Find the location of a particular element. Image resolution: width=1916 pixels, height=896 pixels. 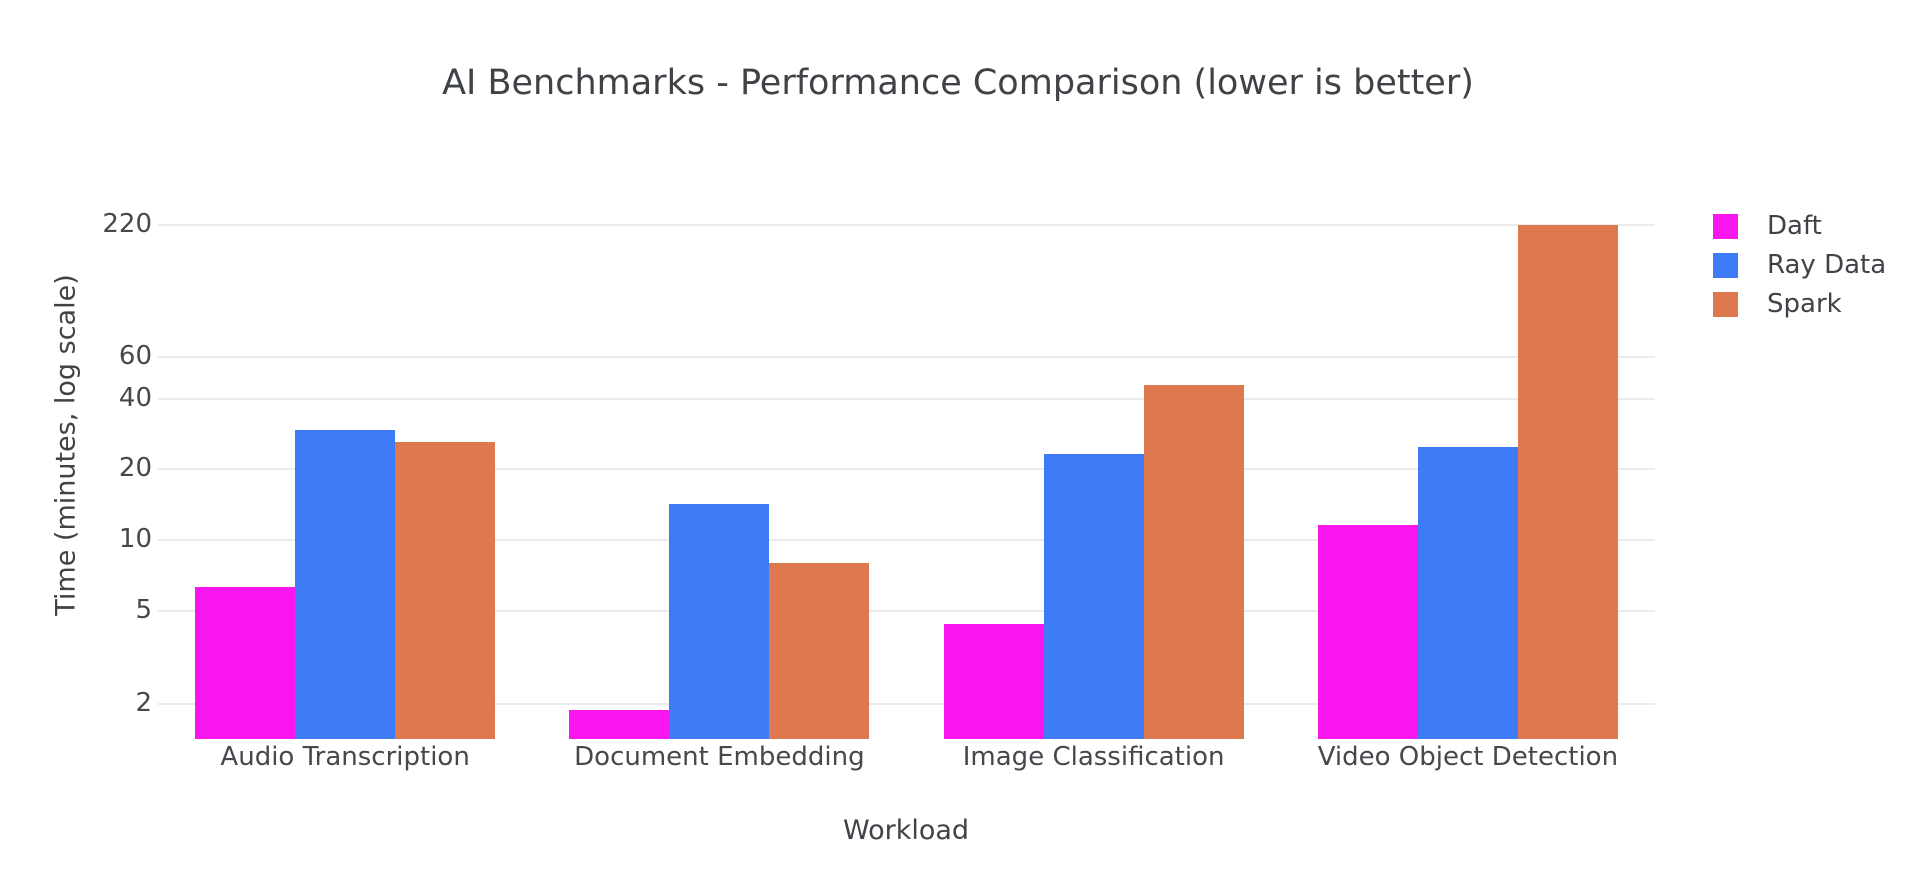

legend-label-daft: Daft is located at coordinates (1794, 226).